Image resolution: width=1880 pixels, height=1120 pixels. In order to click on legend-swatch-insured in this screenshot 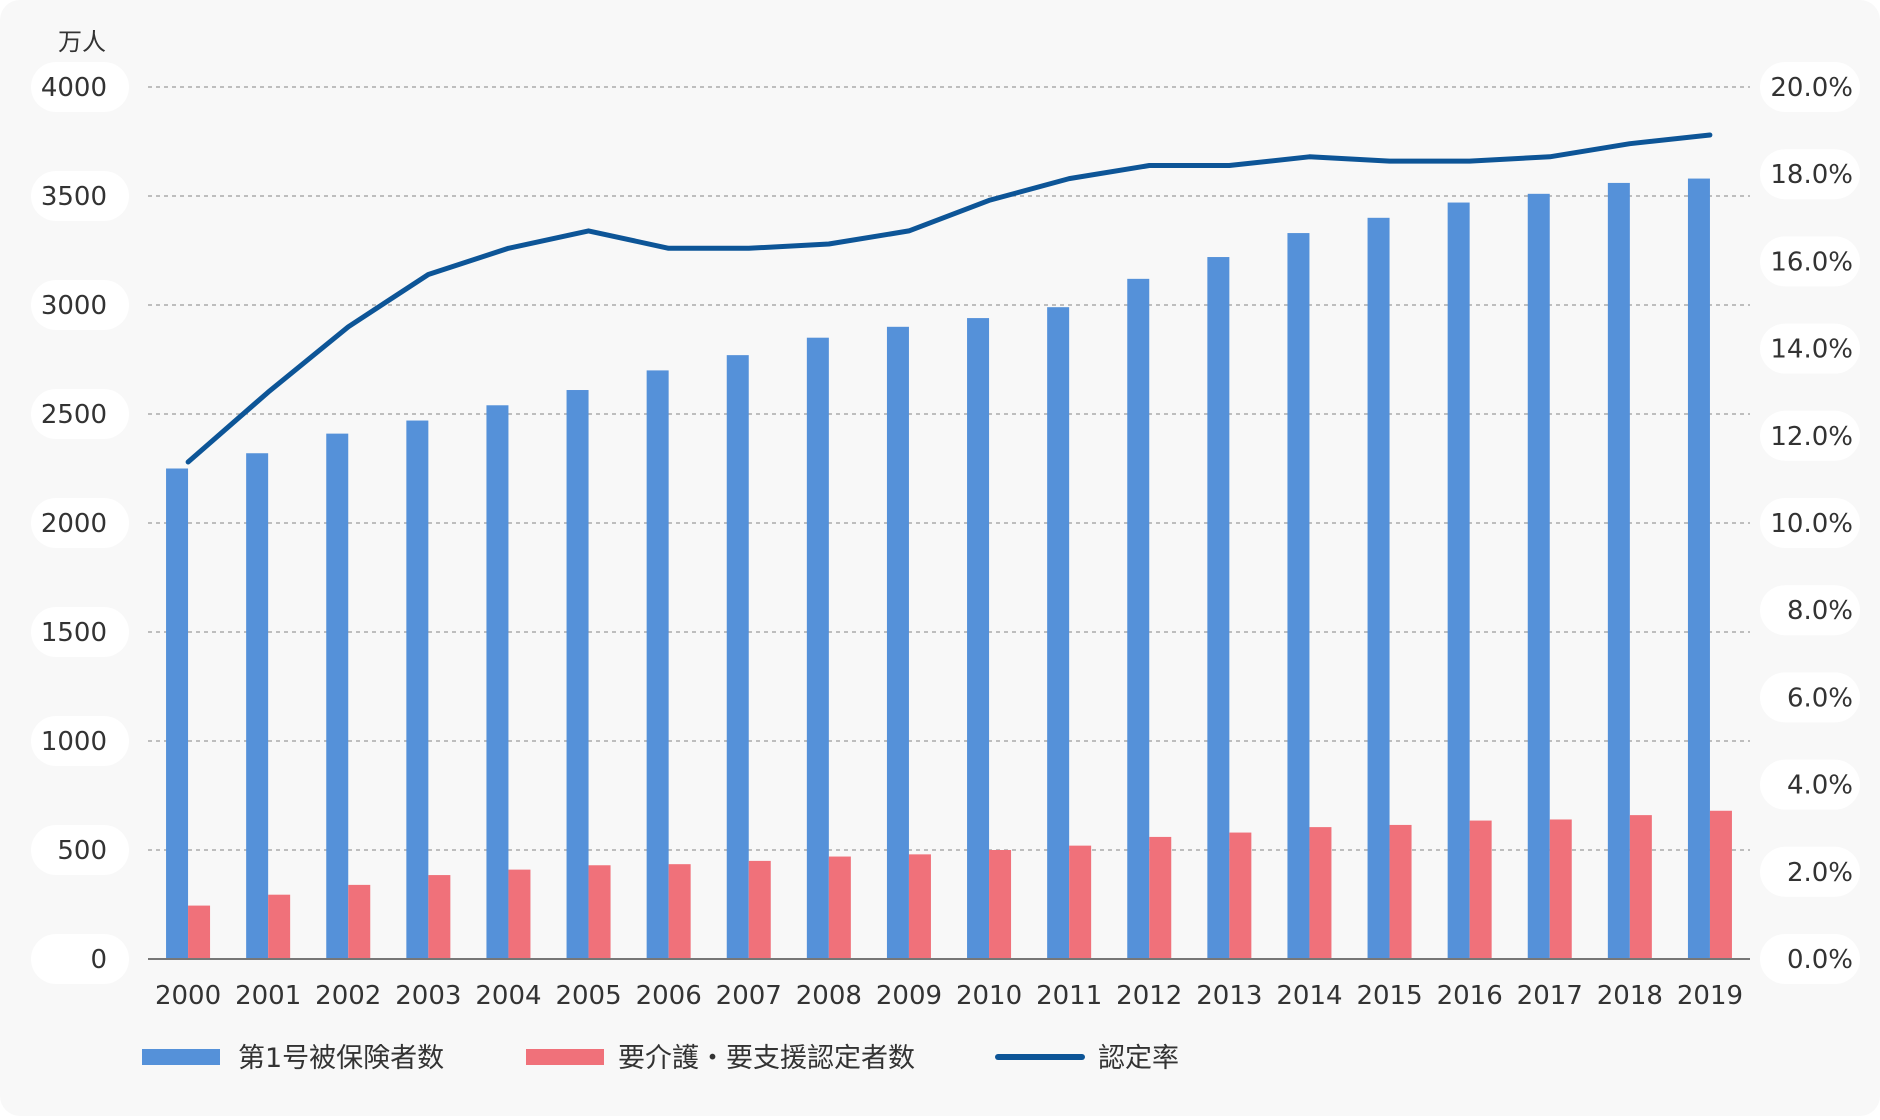, I will do `click(181, 1057)`.